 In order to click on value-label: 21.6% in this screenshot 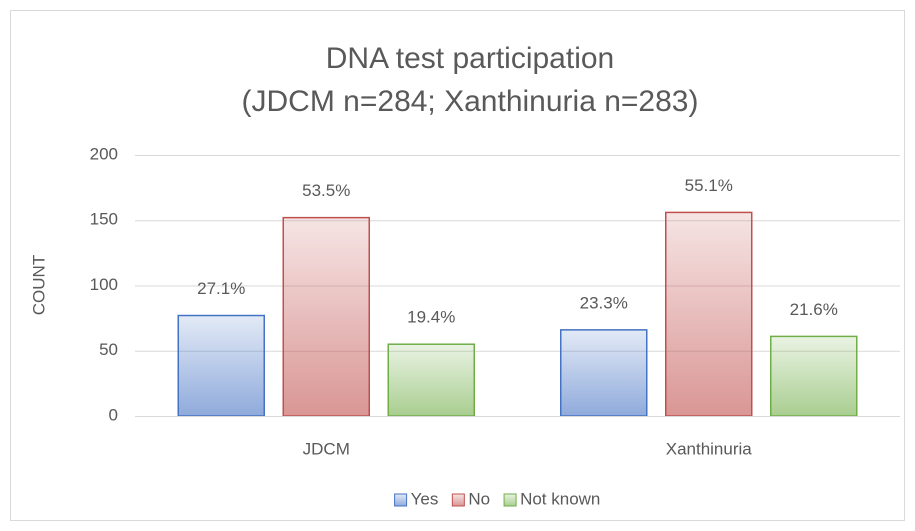, I will do `click(814, 309)`.